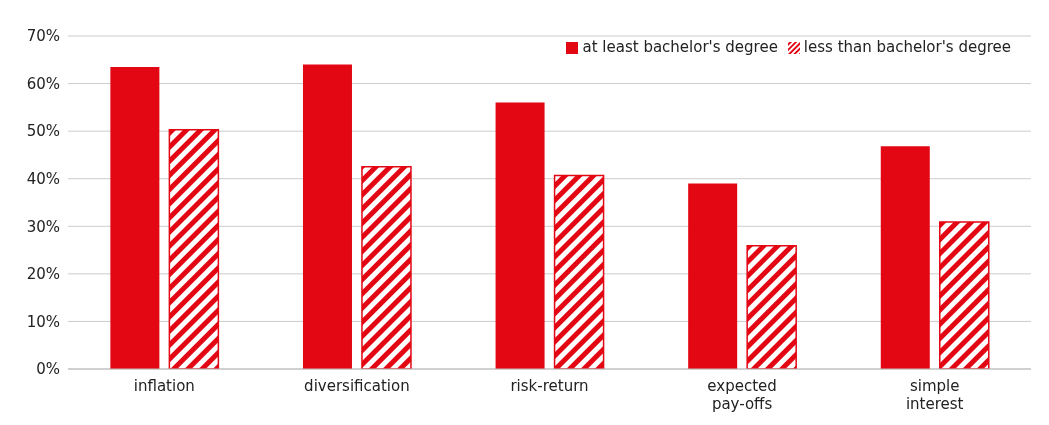 This screenshot has width=1049, height=425. I want to click on y-tick-label: 20%, so click(43, 274).